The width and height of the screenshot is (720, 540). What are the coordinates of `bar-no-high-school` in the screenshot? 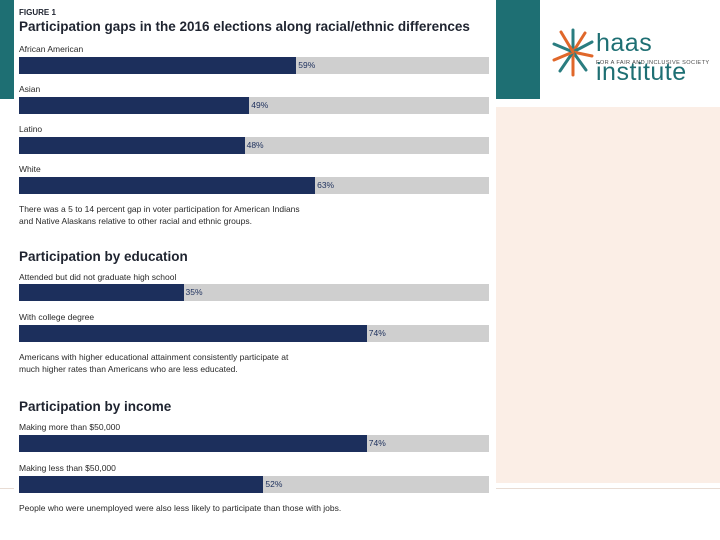 It's located at (101, 292).